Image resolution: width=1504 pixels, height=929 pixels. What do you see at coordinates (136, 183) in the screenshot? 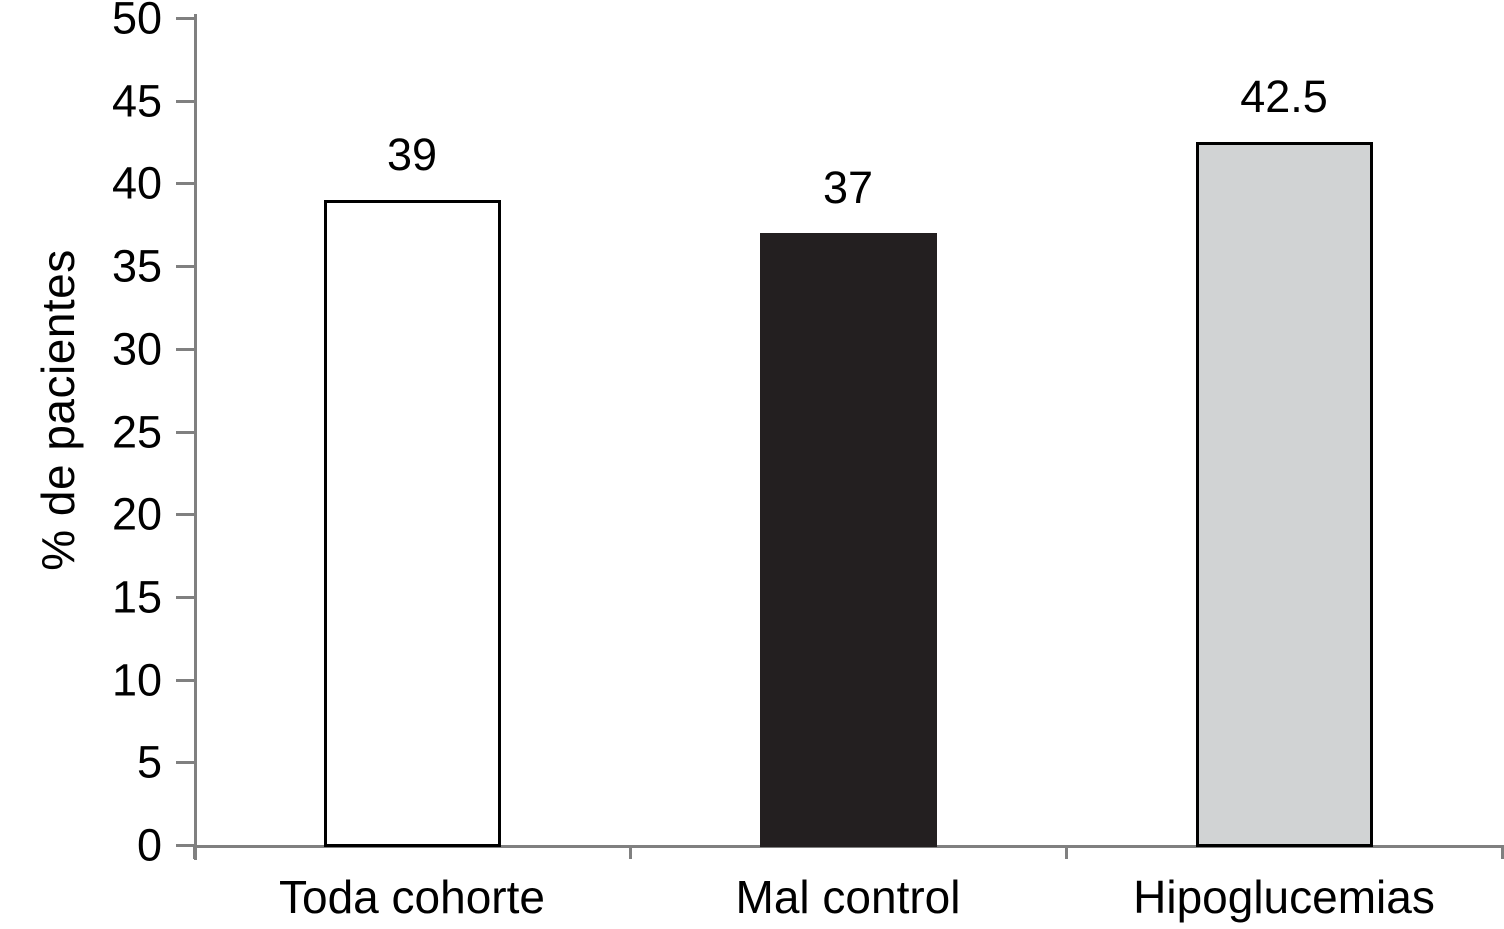
I see `y-tick-label: 40` at bounding box center [136, 183].